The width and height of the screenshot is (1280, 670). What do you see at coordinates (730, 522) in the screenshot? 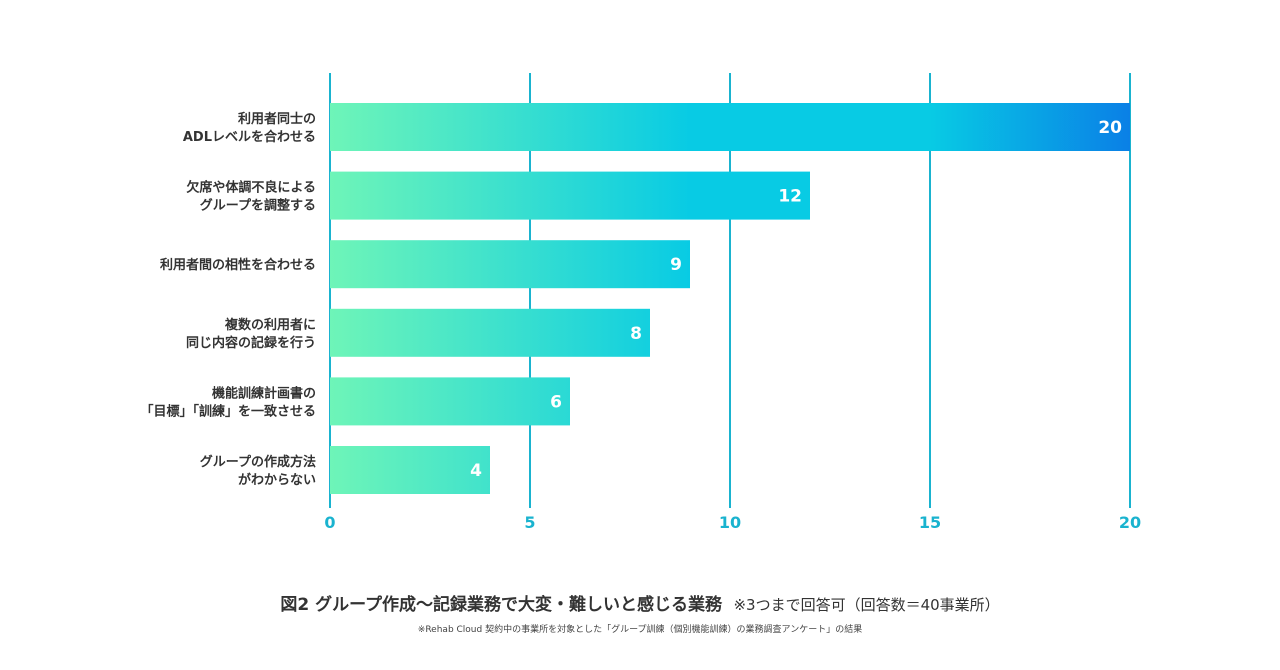
I see `x-tick-label-10: 10` at bounding box center [730, 522].